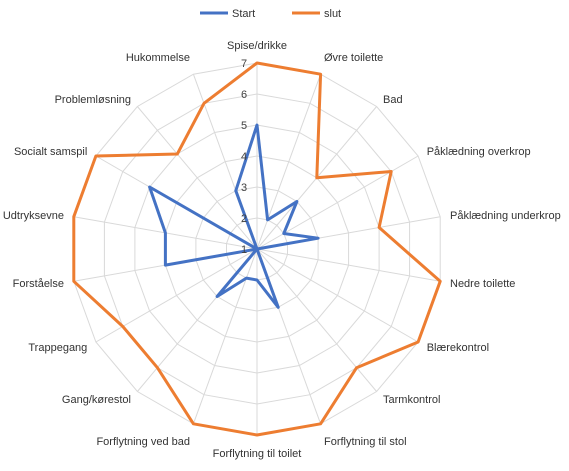 The width and height of the screenshot is (569, 471). Describe the element at coordinates (353, 58) in the screenshot. I see `category-label: Øvre toilette` at that location.